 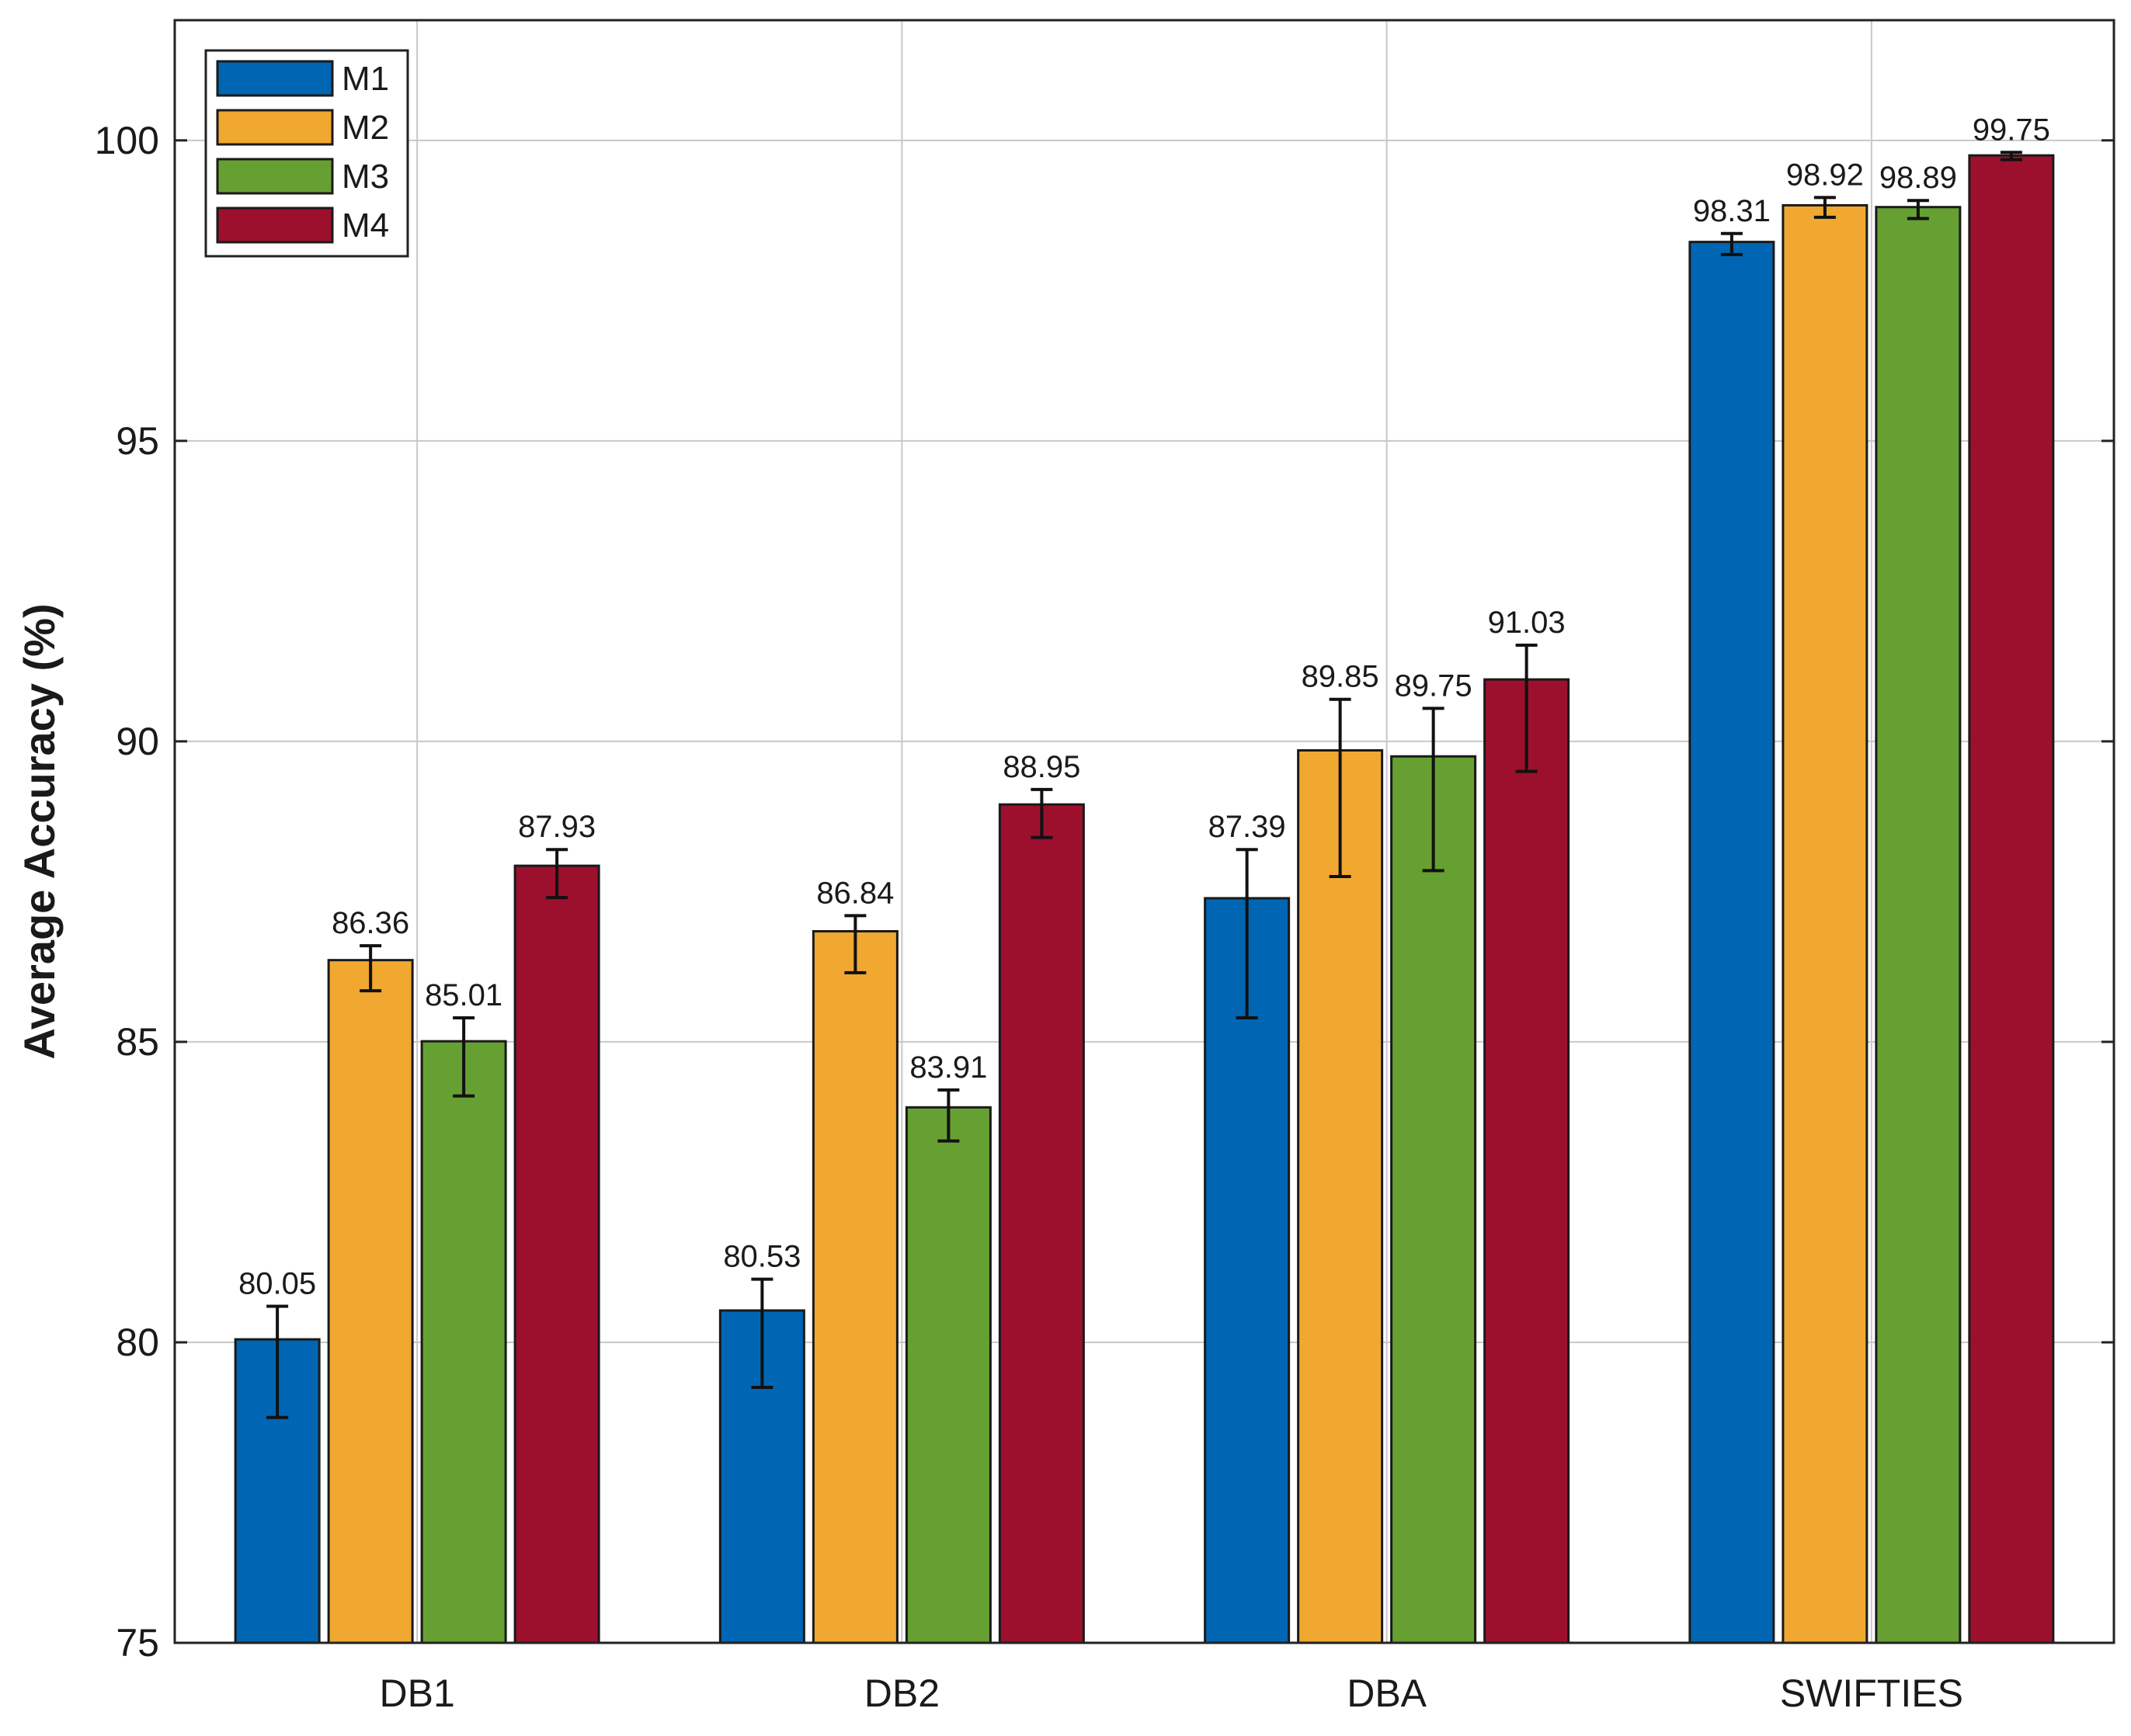 I want to click on data-label: 98.89, so click(x=1918, y=178).